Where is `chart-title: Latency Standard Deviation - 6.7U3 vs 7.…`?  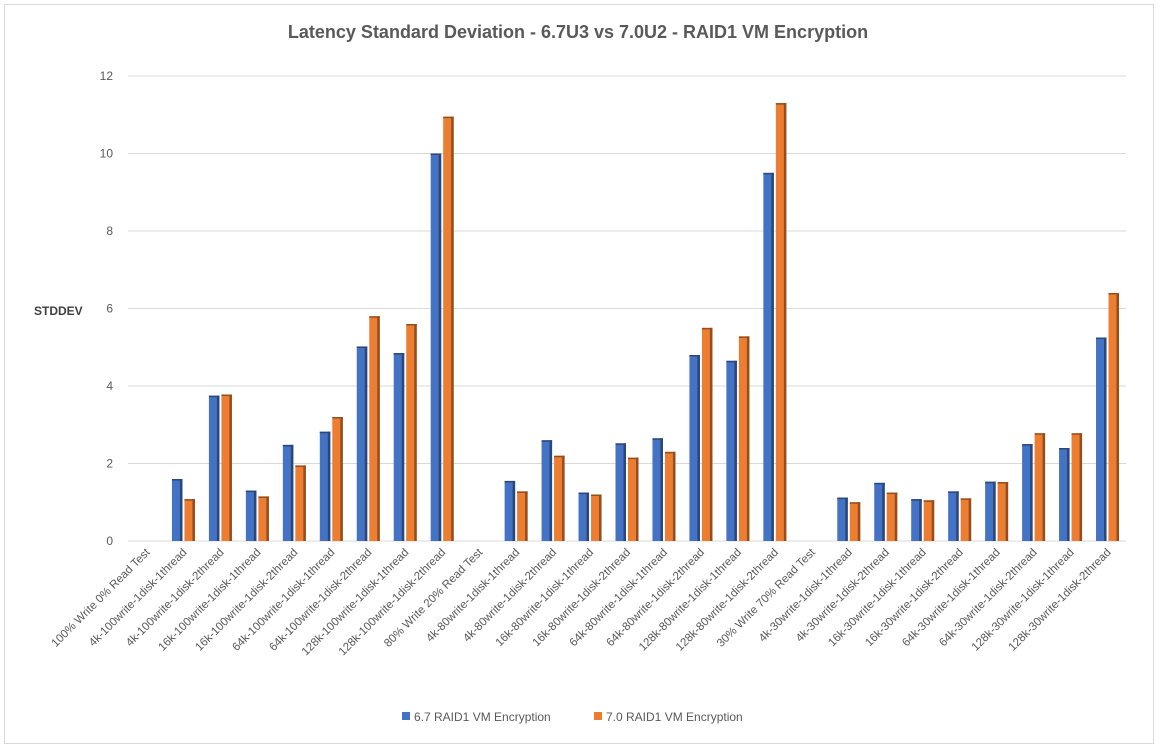
chart-title: Latency Standard Deviation - 6.7U3 vs 7.… is located at coordinates (578, 32).